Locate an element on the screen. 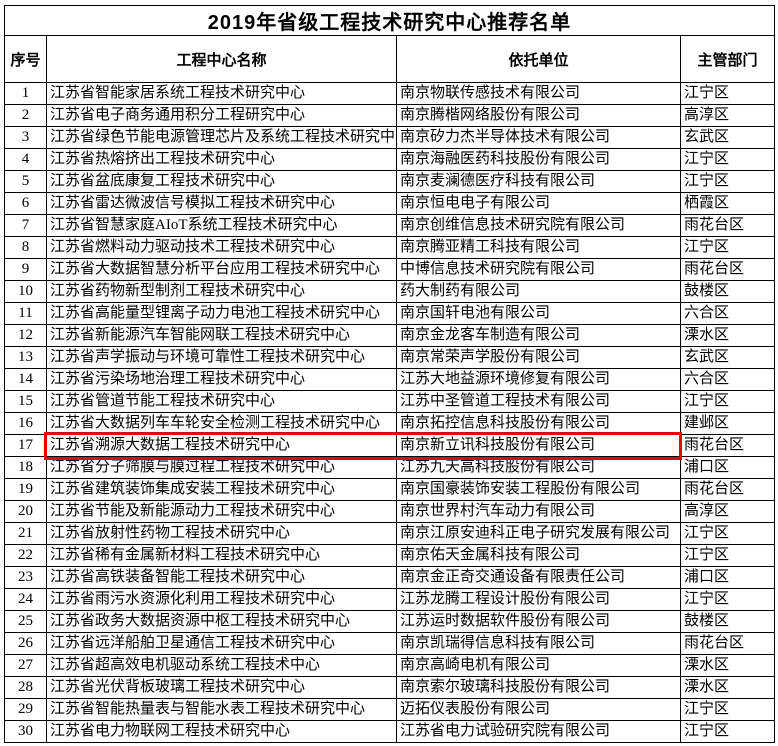  title-row: 2019年省级工程技术研究中心推荐名单 is located at coordinates (389, 20).